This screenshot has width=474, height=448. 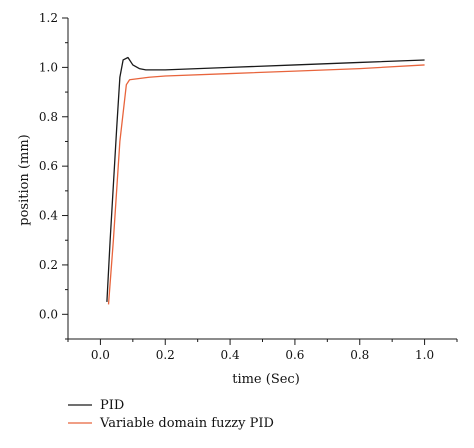 I want to click on x-tick-label: 1.0, so click(x=424, y=355).